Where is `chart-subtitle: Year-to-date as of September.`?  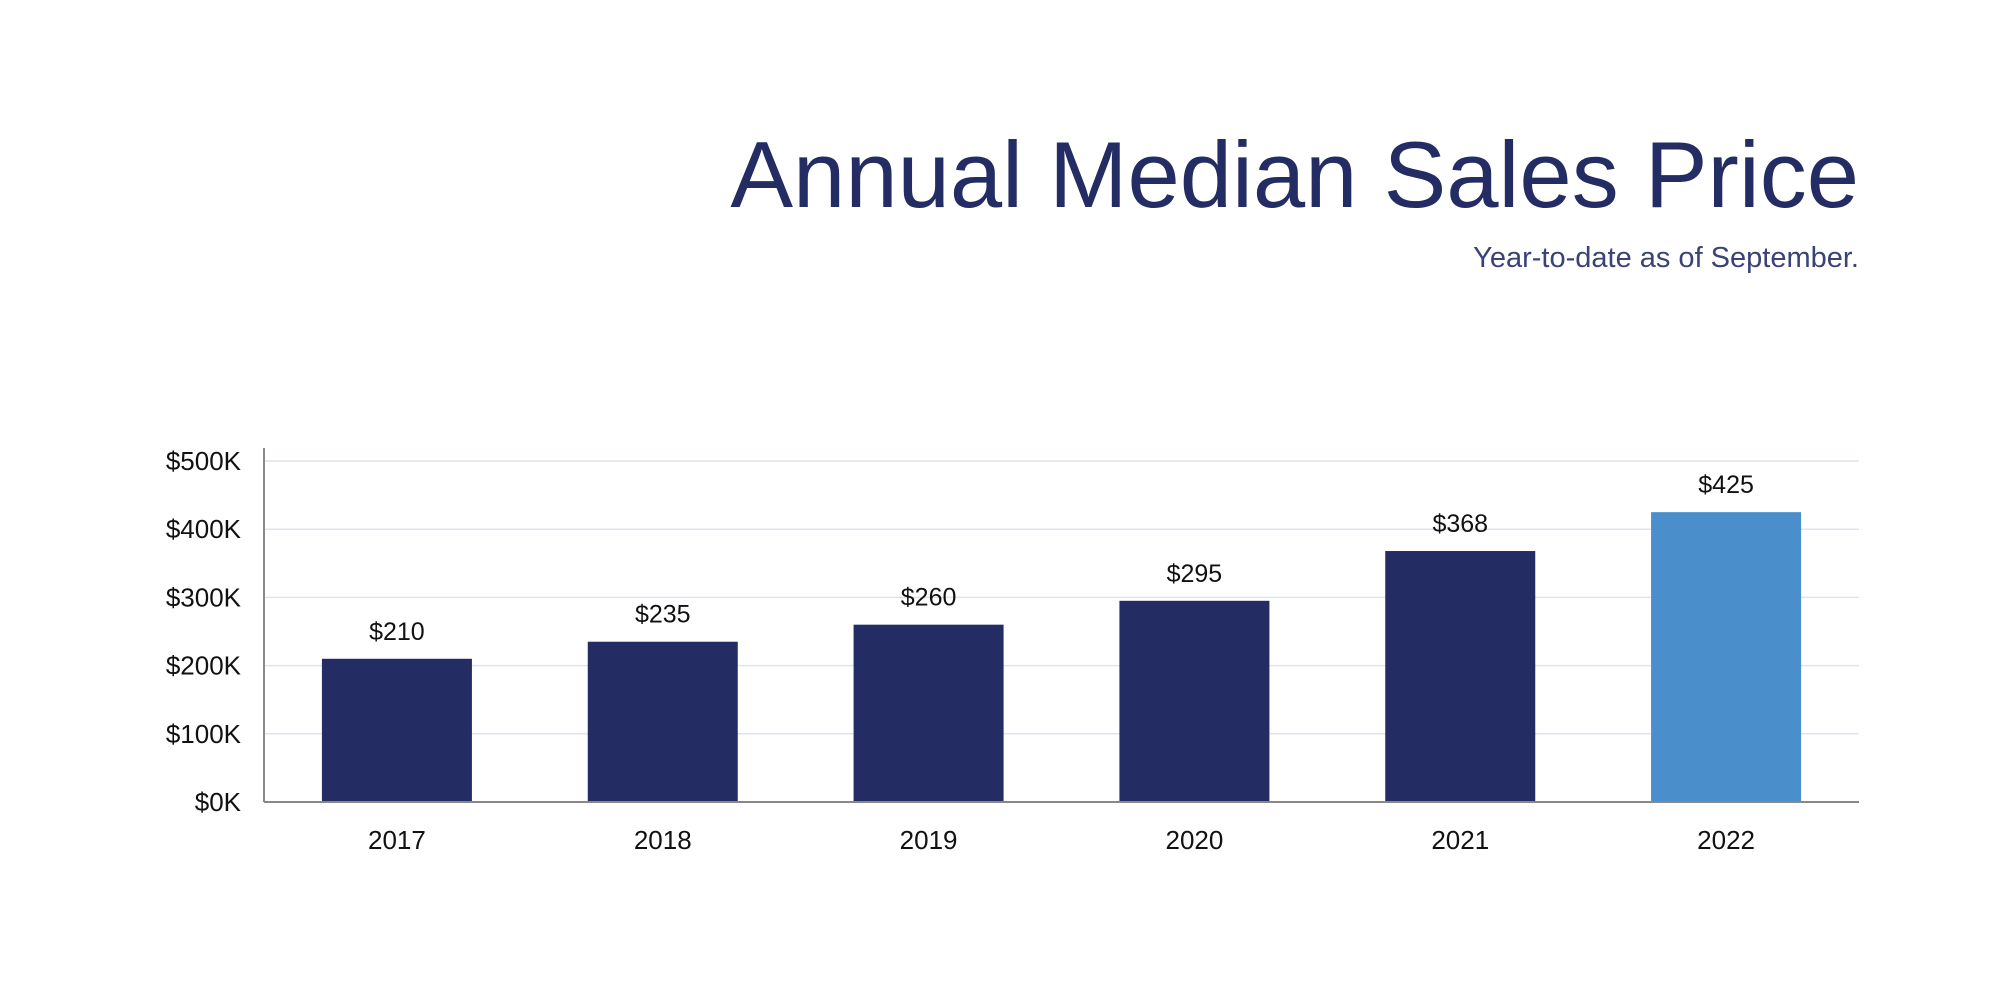
chart-subtitle: Year-to-date as of September. is located at coordinates (1666, 258).